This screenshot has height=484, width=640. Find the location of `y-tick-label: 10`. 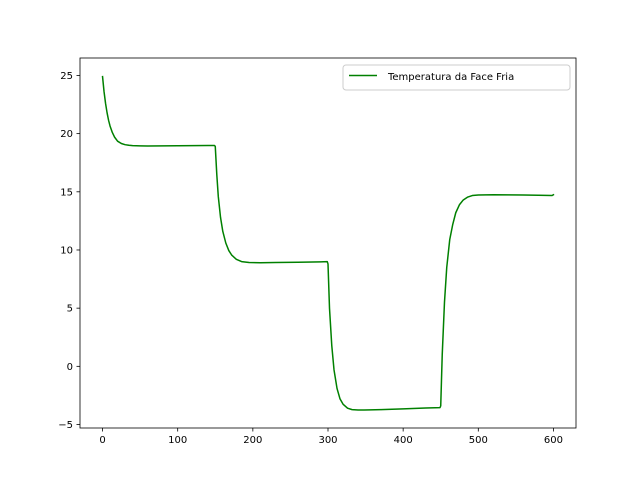

y-tick-label: 10 is located at coordinates (66, 250).